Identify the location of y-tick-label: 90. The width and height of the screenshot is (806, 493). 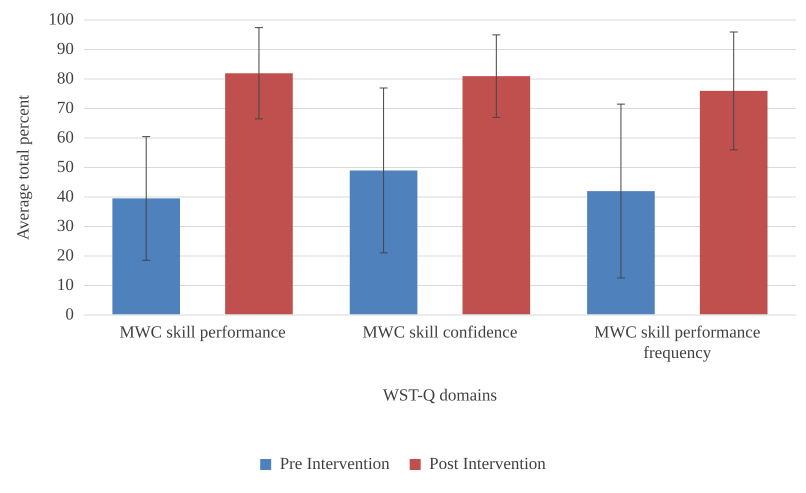
(65, 48).